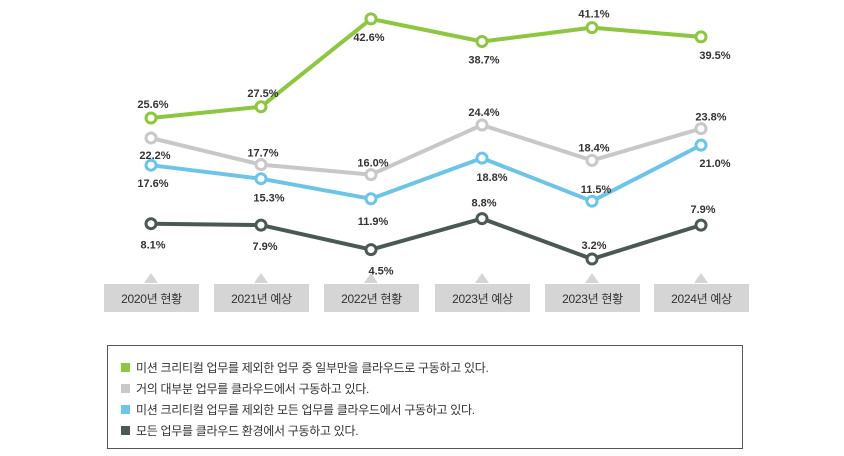 This screenshot has width=844, height=456. I want to click on data-label: 17.7%, so click(262, 154).